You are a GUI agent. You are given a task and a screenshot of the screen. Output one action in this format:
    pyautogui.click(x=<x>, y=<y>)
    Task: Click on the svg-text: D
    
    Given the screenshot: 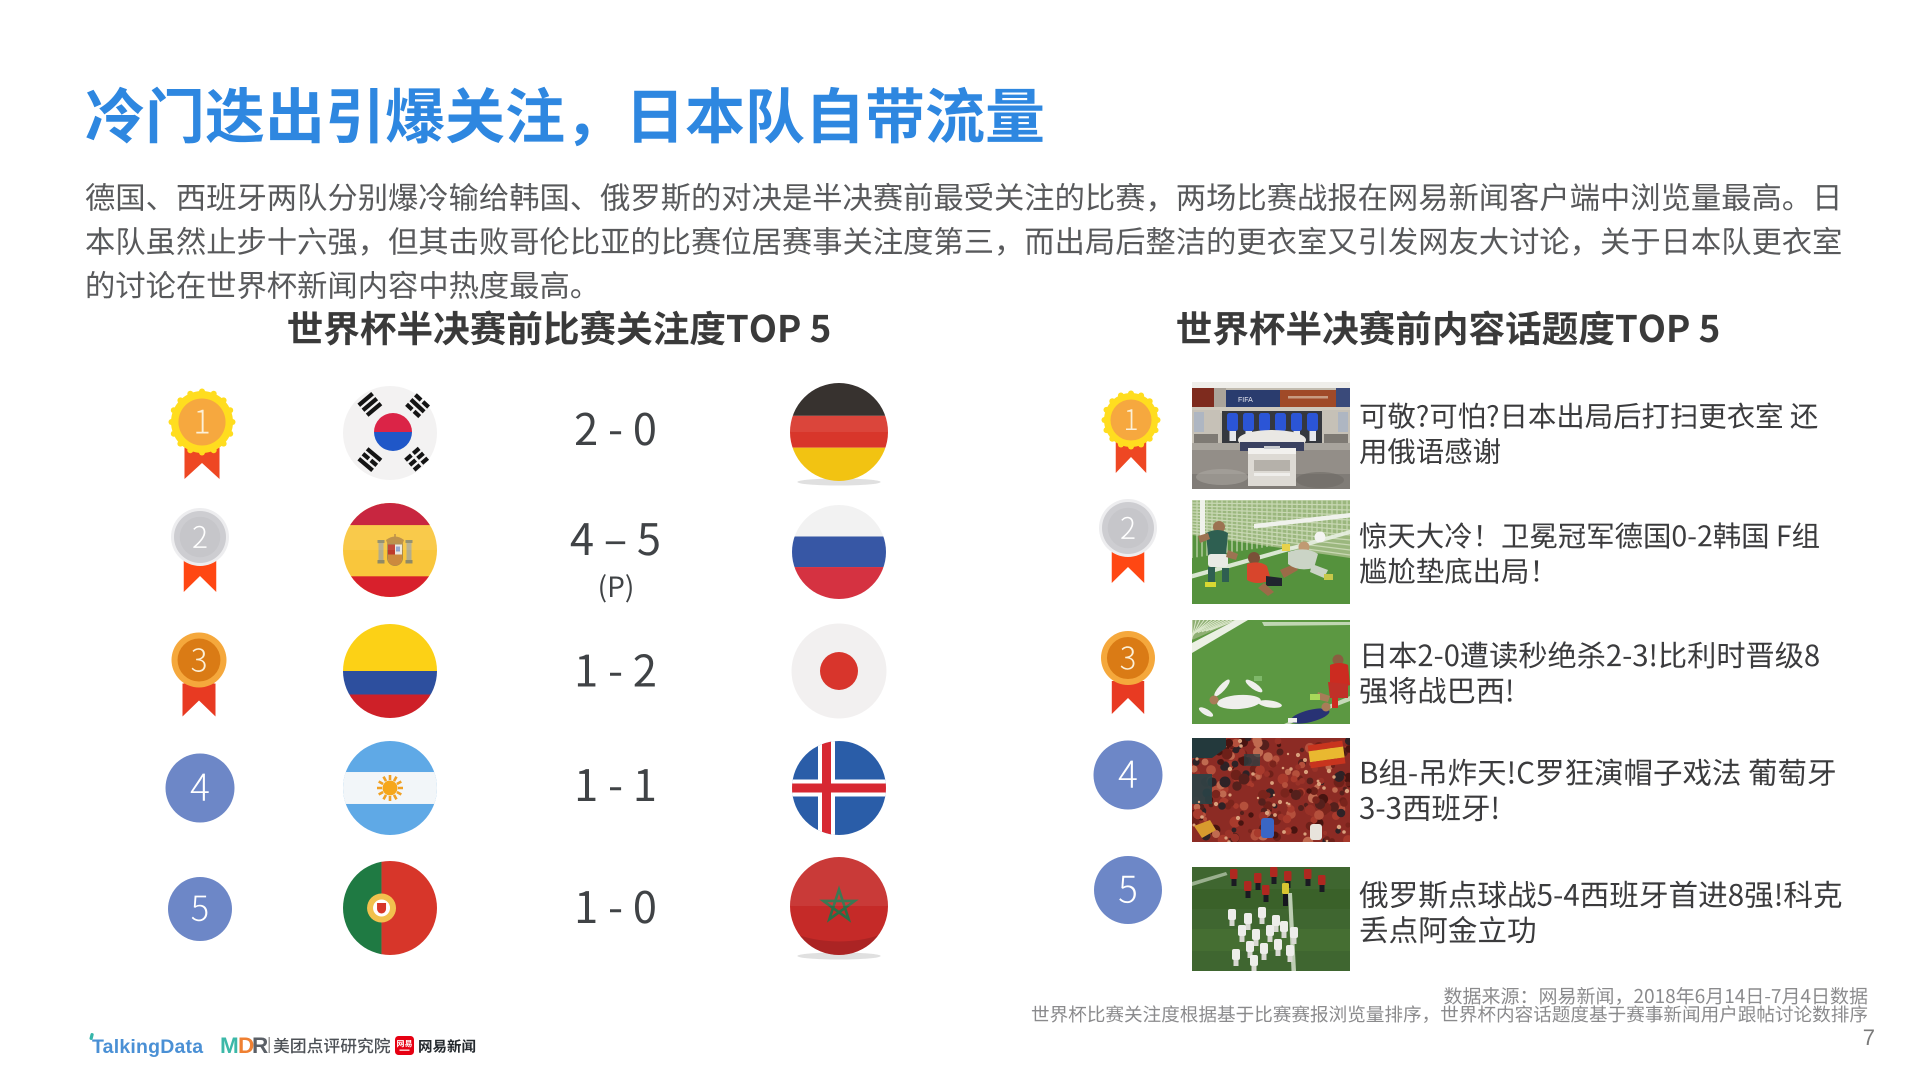 What is the action you would take?
    pyautogui.click(x=246, y=1045)
    